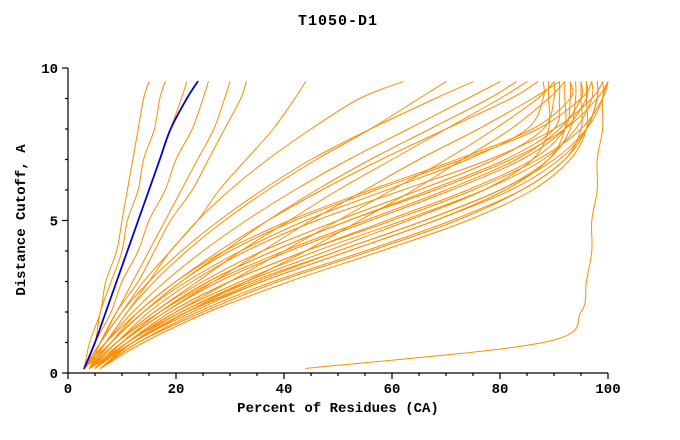 This screenshot has height=440, width=680. Describe the element at coordinates (116, 225) in the screenshot. I see `model-31-curve` at that location.